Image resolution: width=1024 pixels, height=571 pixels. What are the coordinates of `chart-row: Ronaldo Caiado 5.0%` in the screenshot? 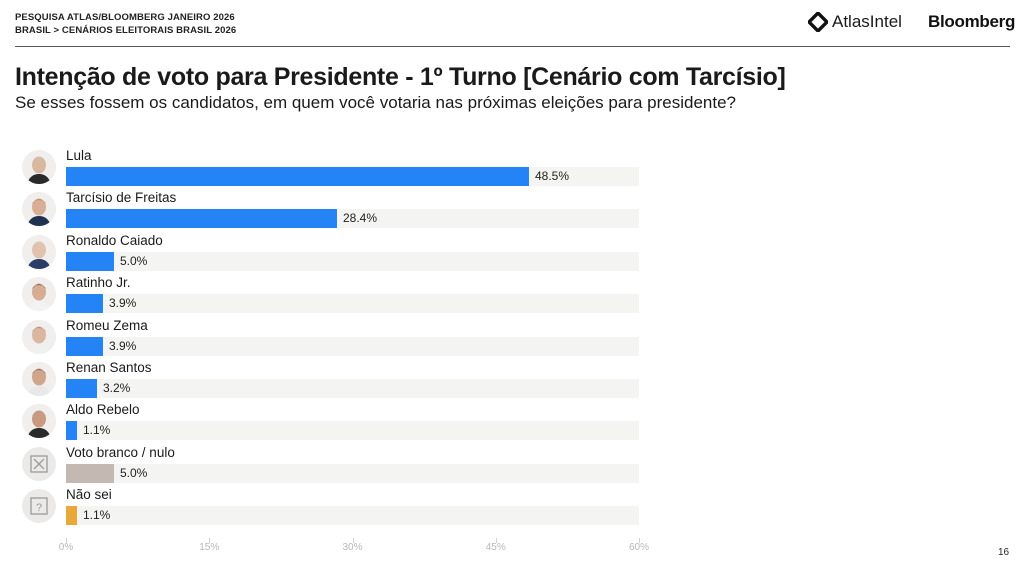 It's located at (330, 253).